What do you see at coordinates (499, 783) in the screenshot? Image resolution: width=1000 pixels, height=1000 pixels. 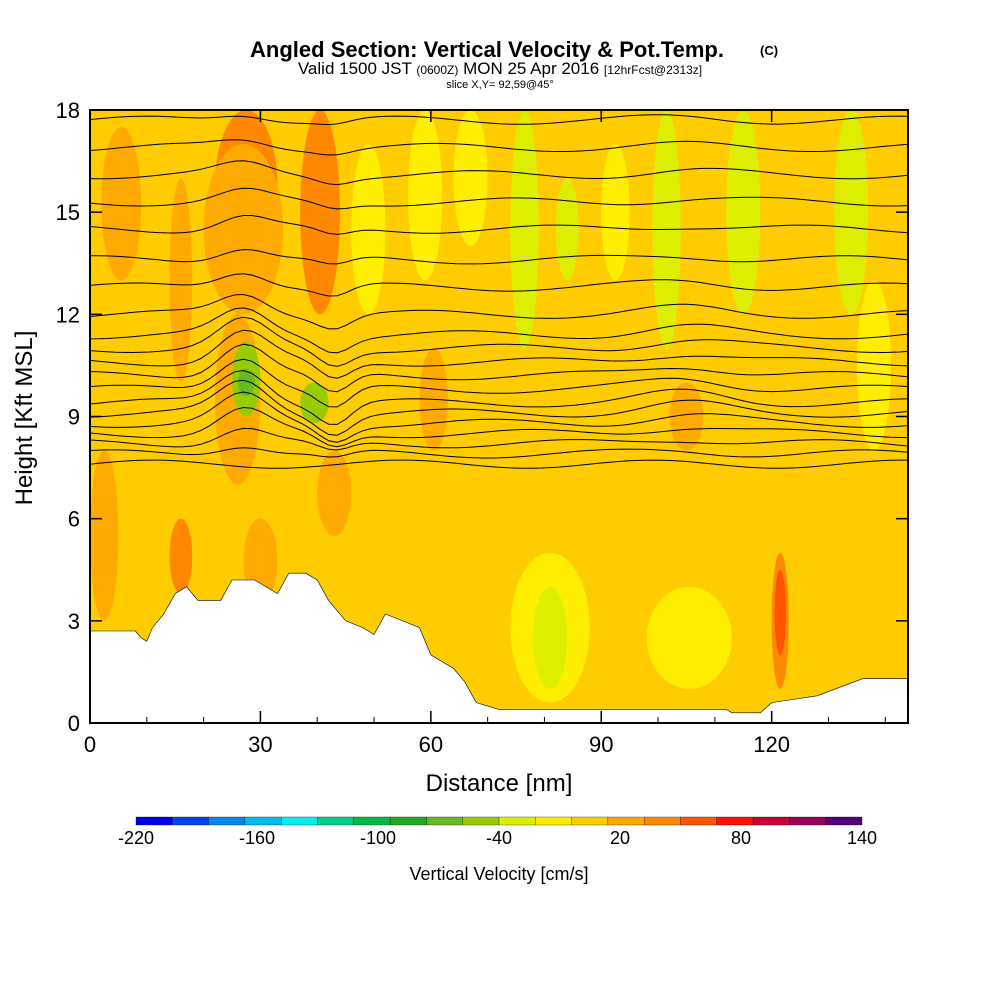 I see `x-axis-label: Distance [nm]` at bounding box center [499, 783].